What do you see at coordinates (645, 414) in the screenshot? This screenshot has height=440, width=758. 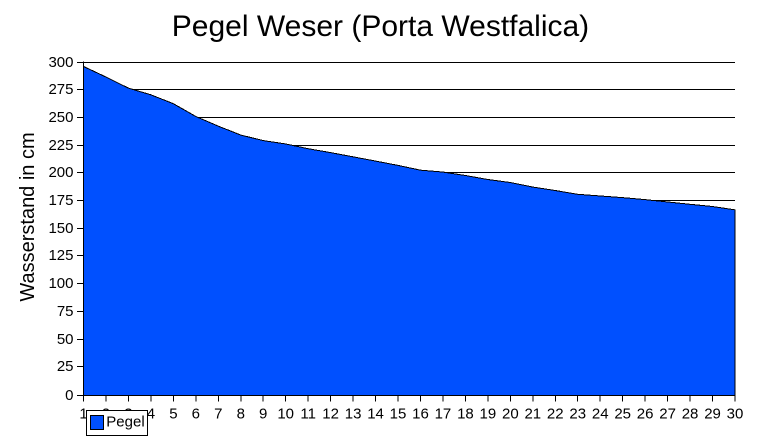 I see `svg-text: 26` at bounding box center [645, 414].